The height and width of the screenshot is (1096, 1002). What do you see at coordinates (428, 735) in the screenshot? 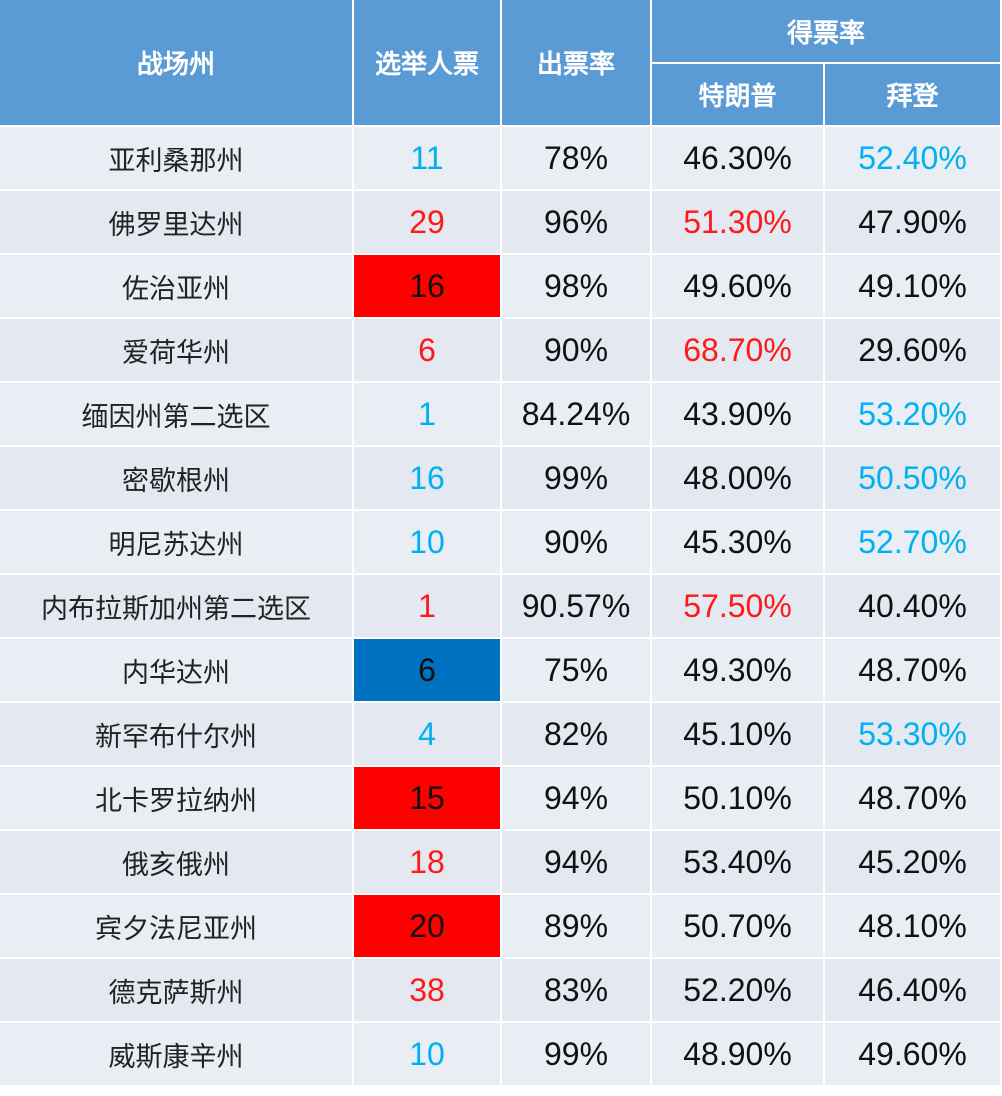
I see `electoral-votes-cell: 4` at bounding box center [428, 735].